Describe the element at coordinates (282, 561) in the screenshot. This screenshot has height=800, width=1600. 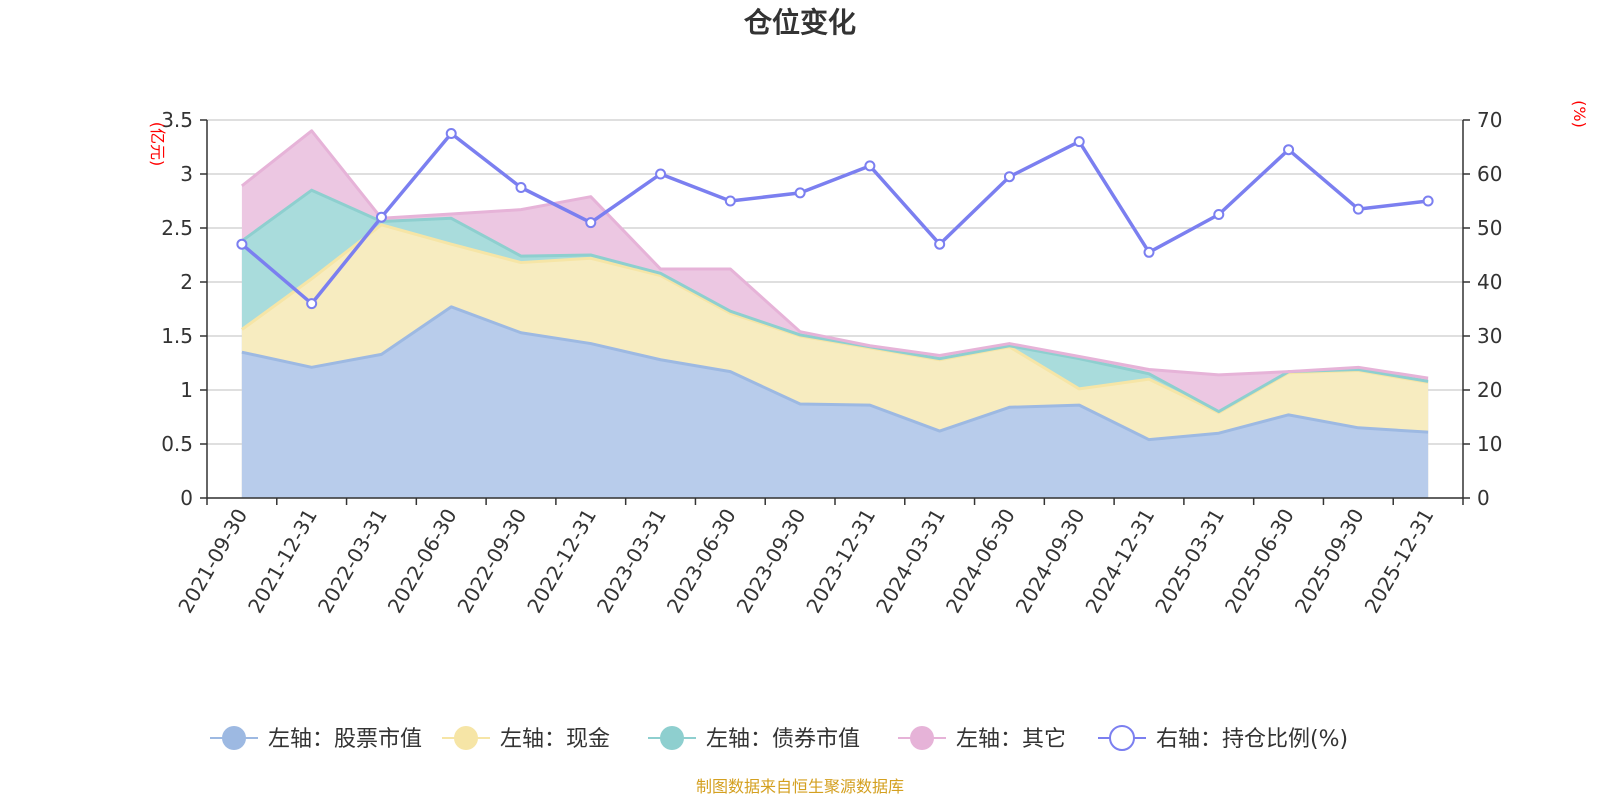
I see `x-tick-label: 2021-12-31` at that location.